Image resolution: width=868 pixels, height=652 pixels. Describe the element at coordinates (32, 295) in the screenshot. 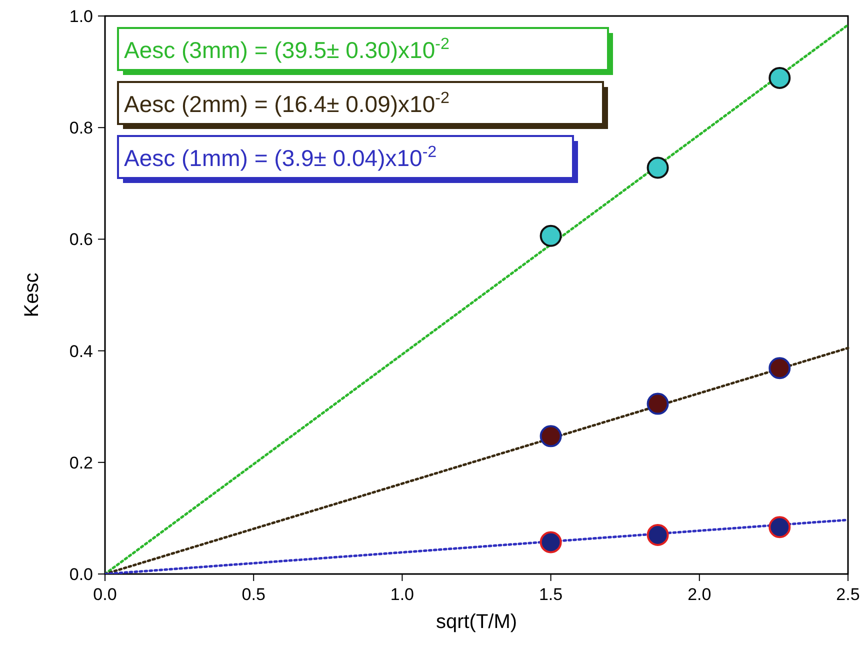

I see `y-axis-title: Kesc` at that location.